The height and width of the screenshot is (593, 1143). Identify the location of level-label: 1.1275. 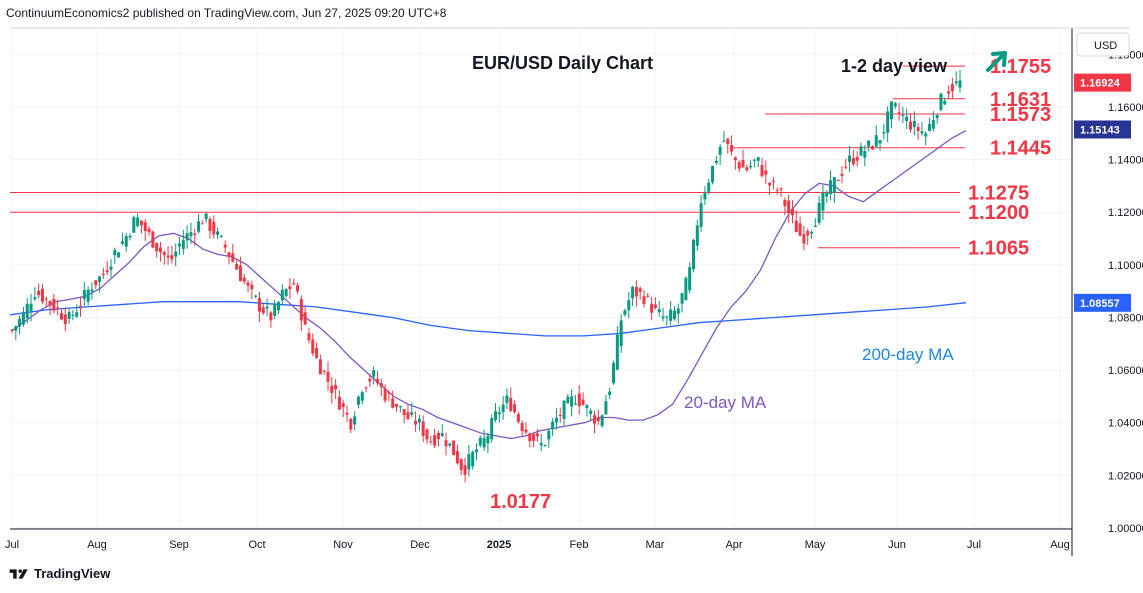
(998, 193).